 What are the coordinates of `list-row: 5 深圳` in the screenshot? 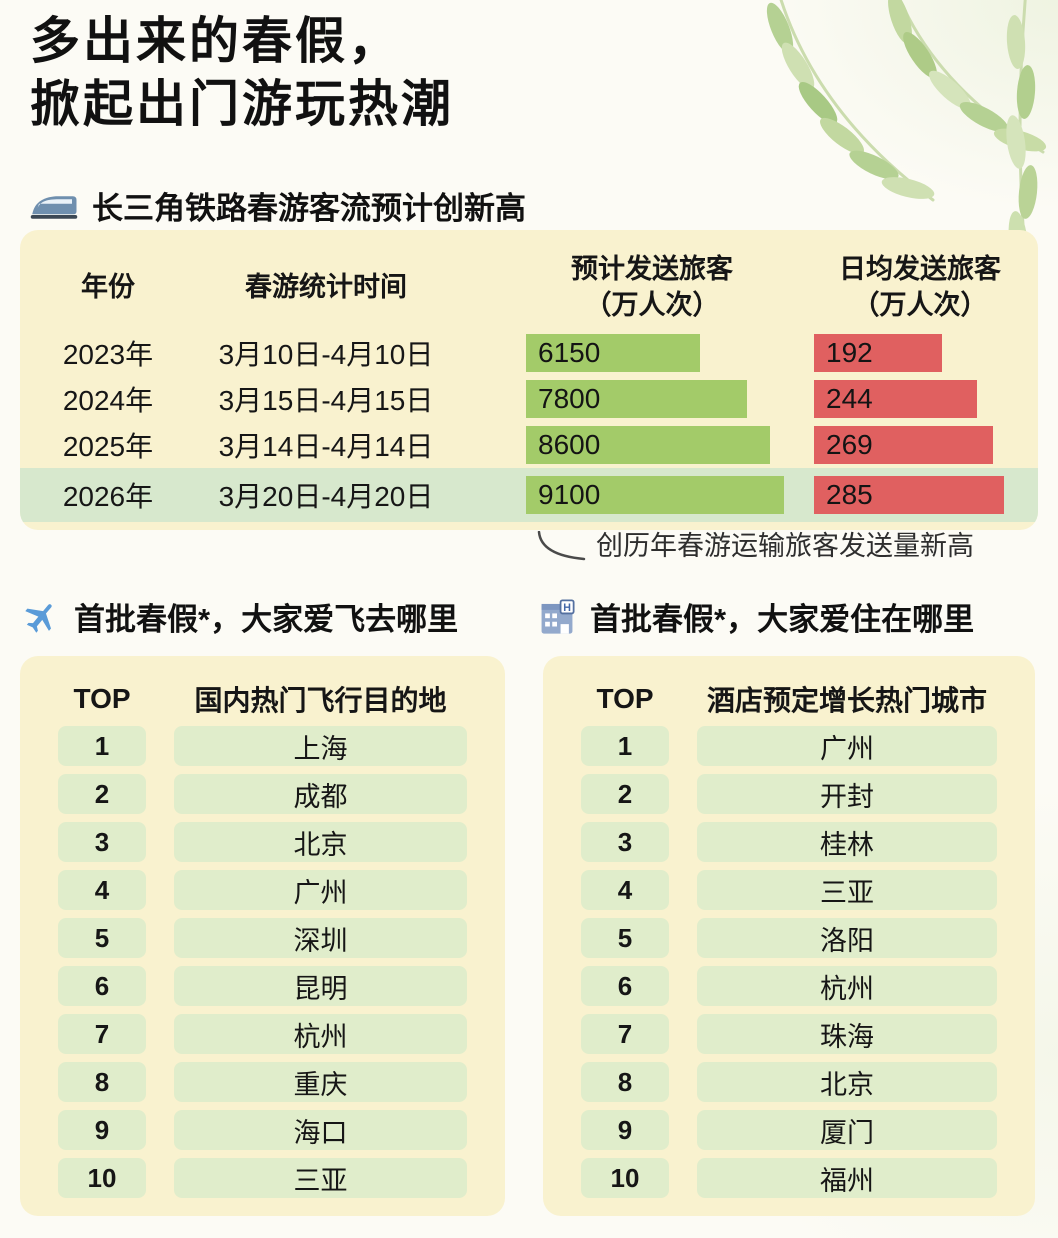 It's located at (262, 938).